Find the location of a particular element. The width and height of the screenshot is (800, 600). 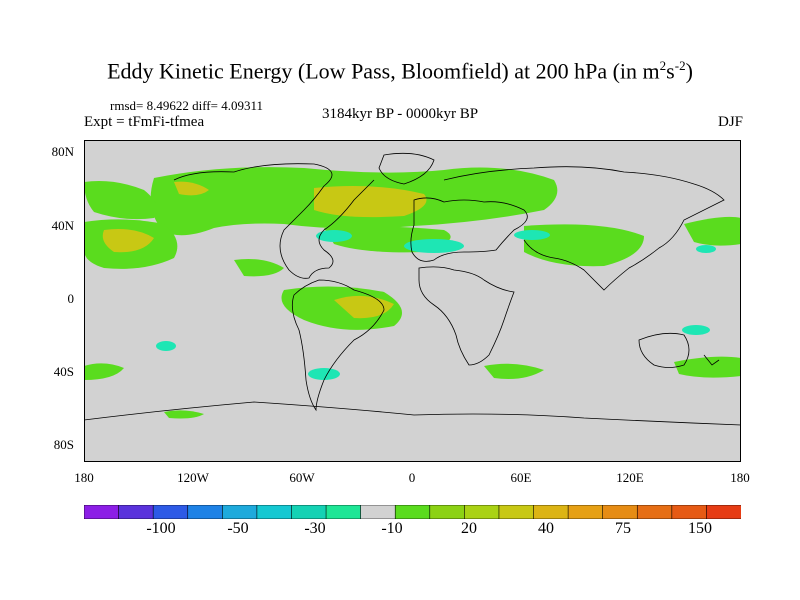

colorbar-label: 40 is located at coordinates (546, 528).